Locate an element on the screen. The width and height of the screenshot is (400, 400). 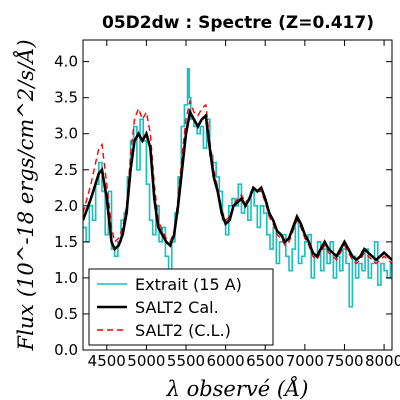
y-tick-label: 3.5 is located at coordinates (66, 98).